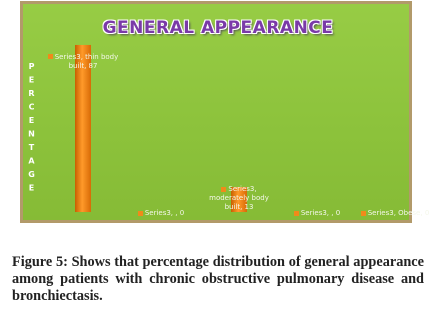 This screenshot has height=319, width=436. I want to click on data-label-text: Series3, thin body built, 87, so click(86, 61).